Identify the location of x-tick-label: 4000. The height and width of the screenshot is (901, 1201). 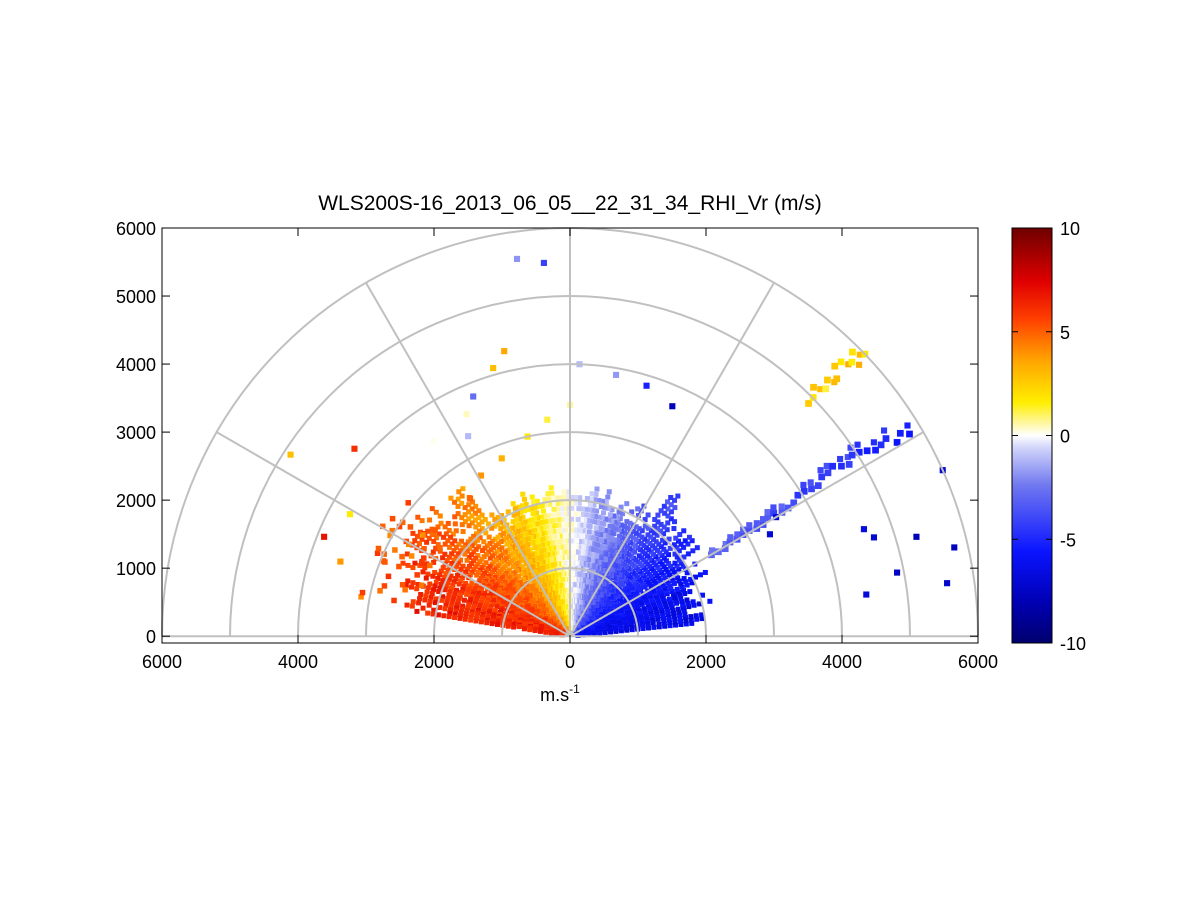
(298, 662).